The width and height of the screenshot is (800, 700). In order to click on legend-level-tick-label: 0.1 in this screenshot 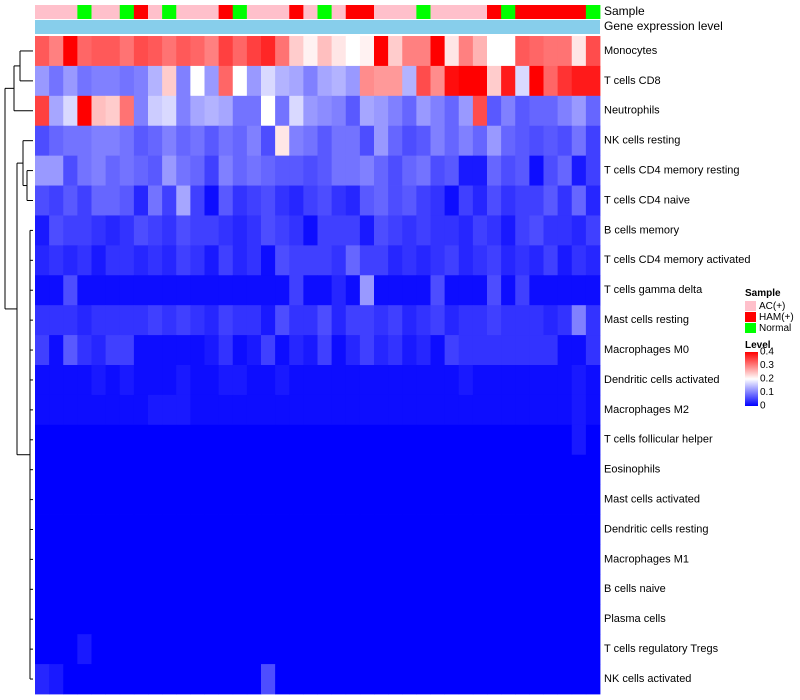, I will do `click(767, 392)`.